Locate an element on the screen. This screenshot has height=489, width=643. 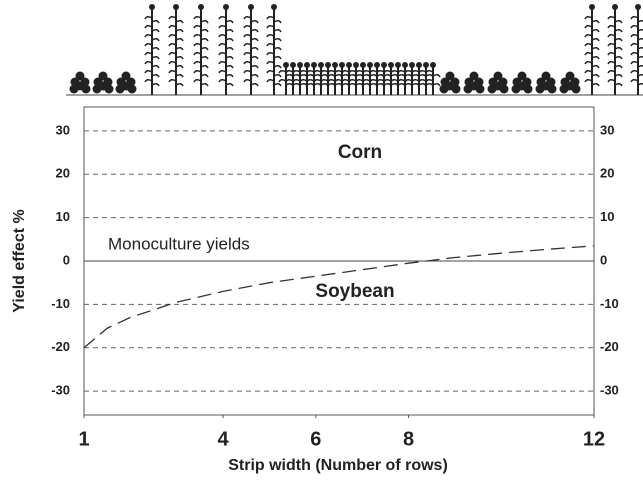
y-tick-label: -10 is located at coordinates (609, 303).